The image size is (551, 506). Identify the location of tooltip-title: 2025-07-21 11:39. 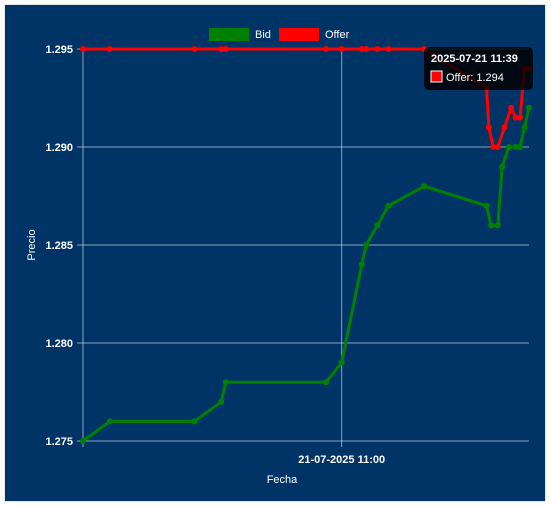
(474, 59).